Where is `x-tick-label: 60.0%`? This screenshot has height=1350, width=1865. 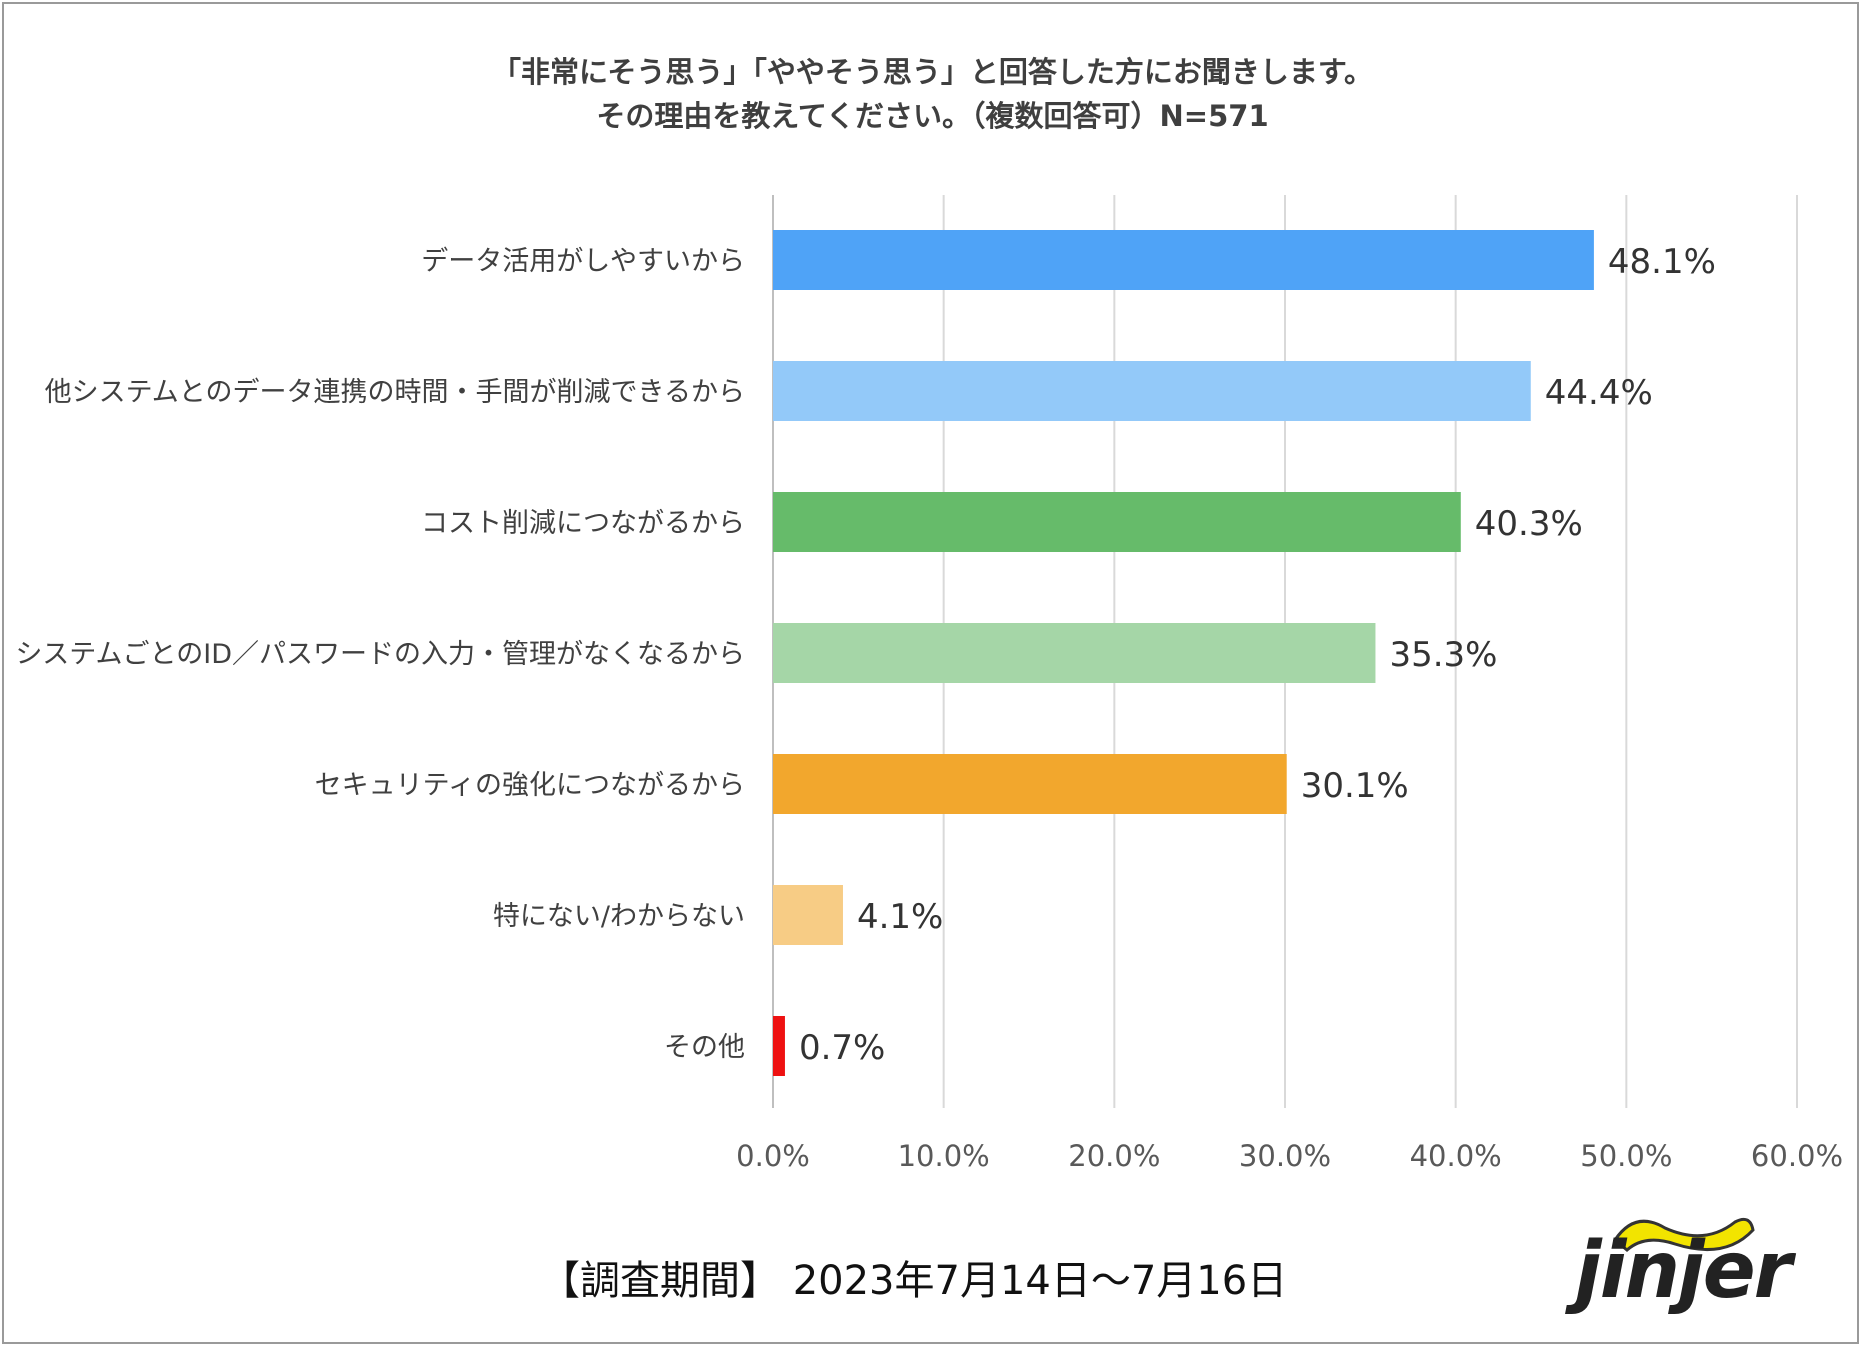
x-tick-label: 60.0% is located at coordinates (1797, 1156).